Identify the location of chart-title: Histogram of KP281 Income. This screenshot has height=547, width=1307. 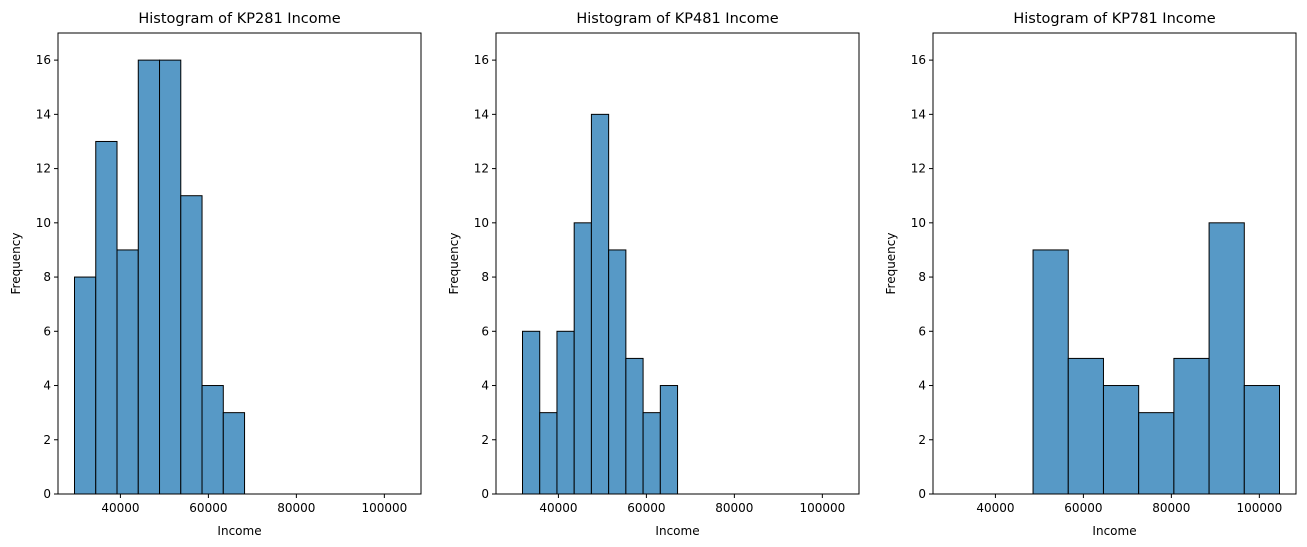
(239, 19).